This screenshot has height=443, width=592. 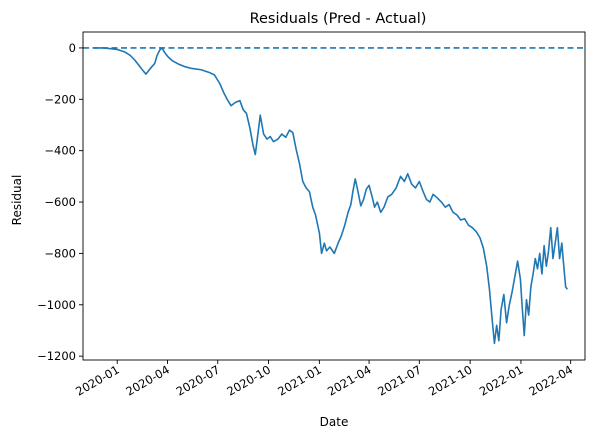 I want to click on x-tick-label: 2021-07, so click(x=399, y=380).